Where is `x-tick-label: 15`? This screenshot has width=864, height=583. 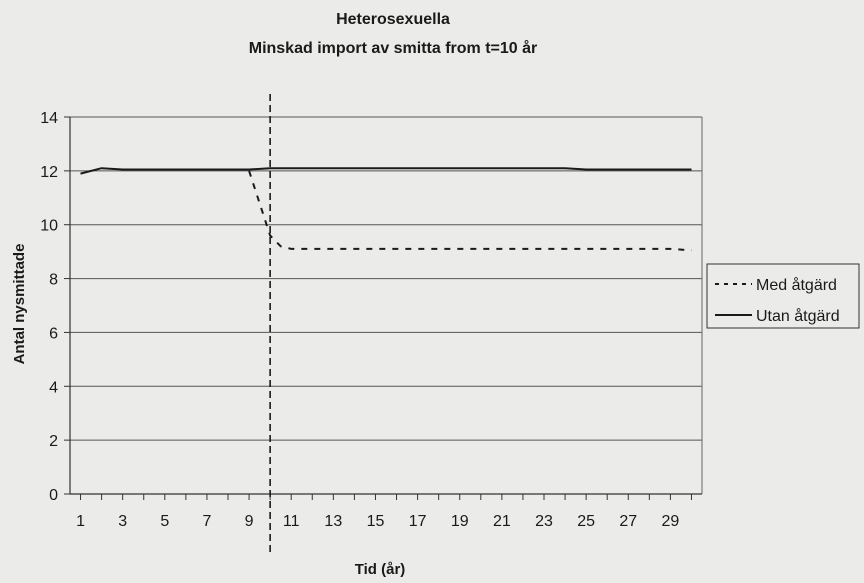 x-tick-label: 15 is located at coordinates (376, 521).